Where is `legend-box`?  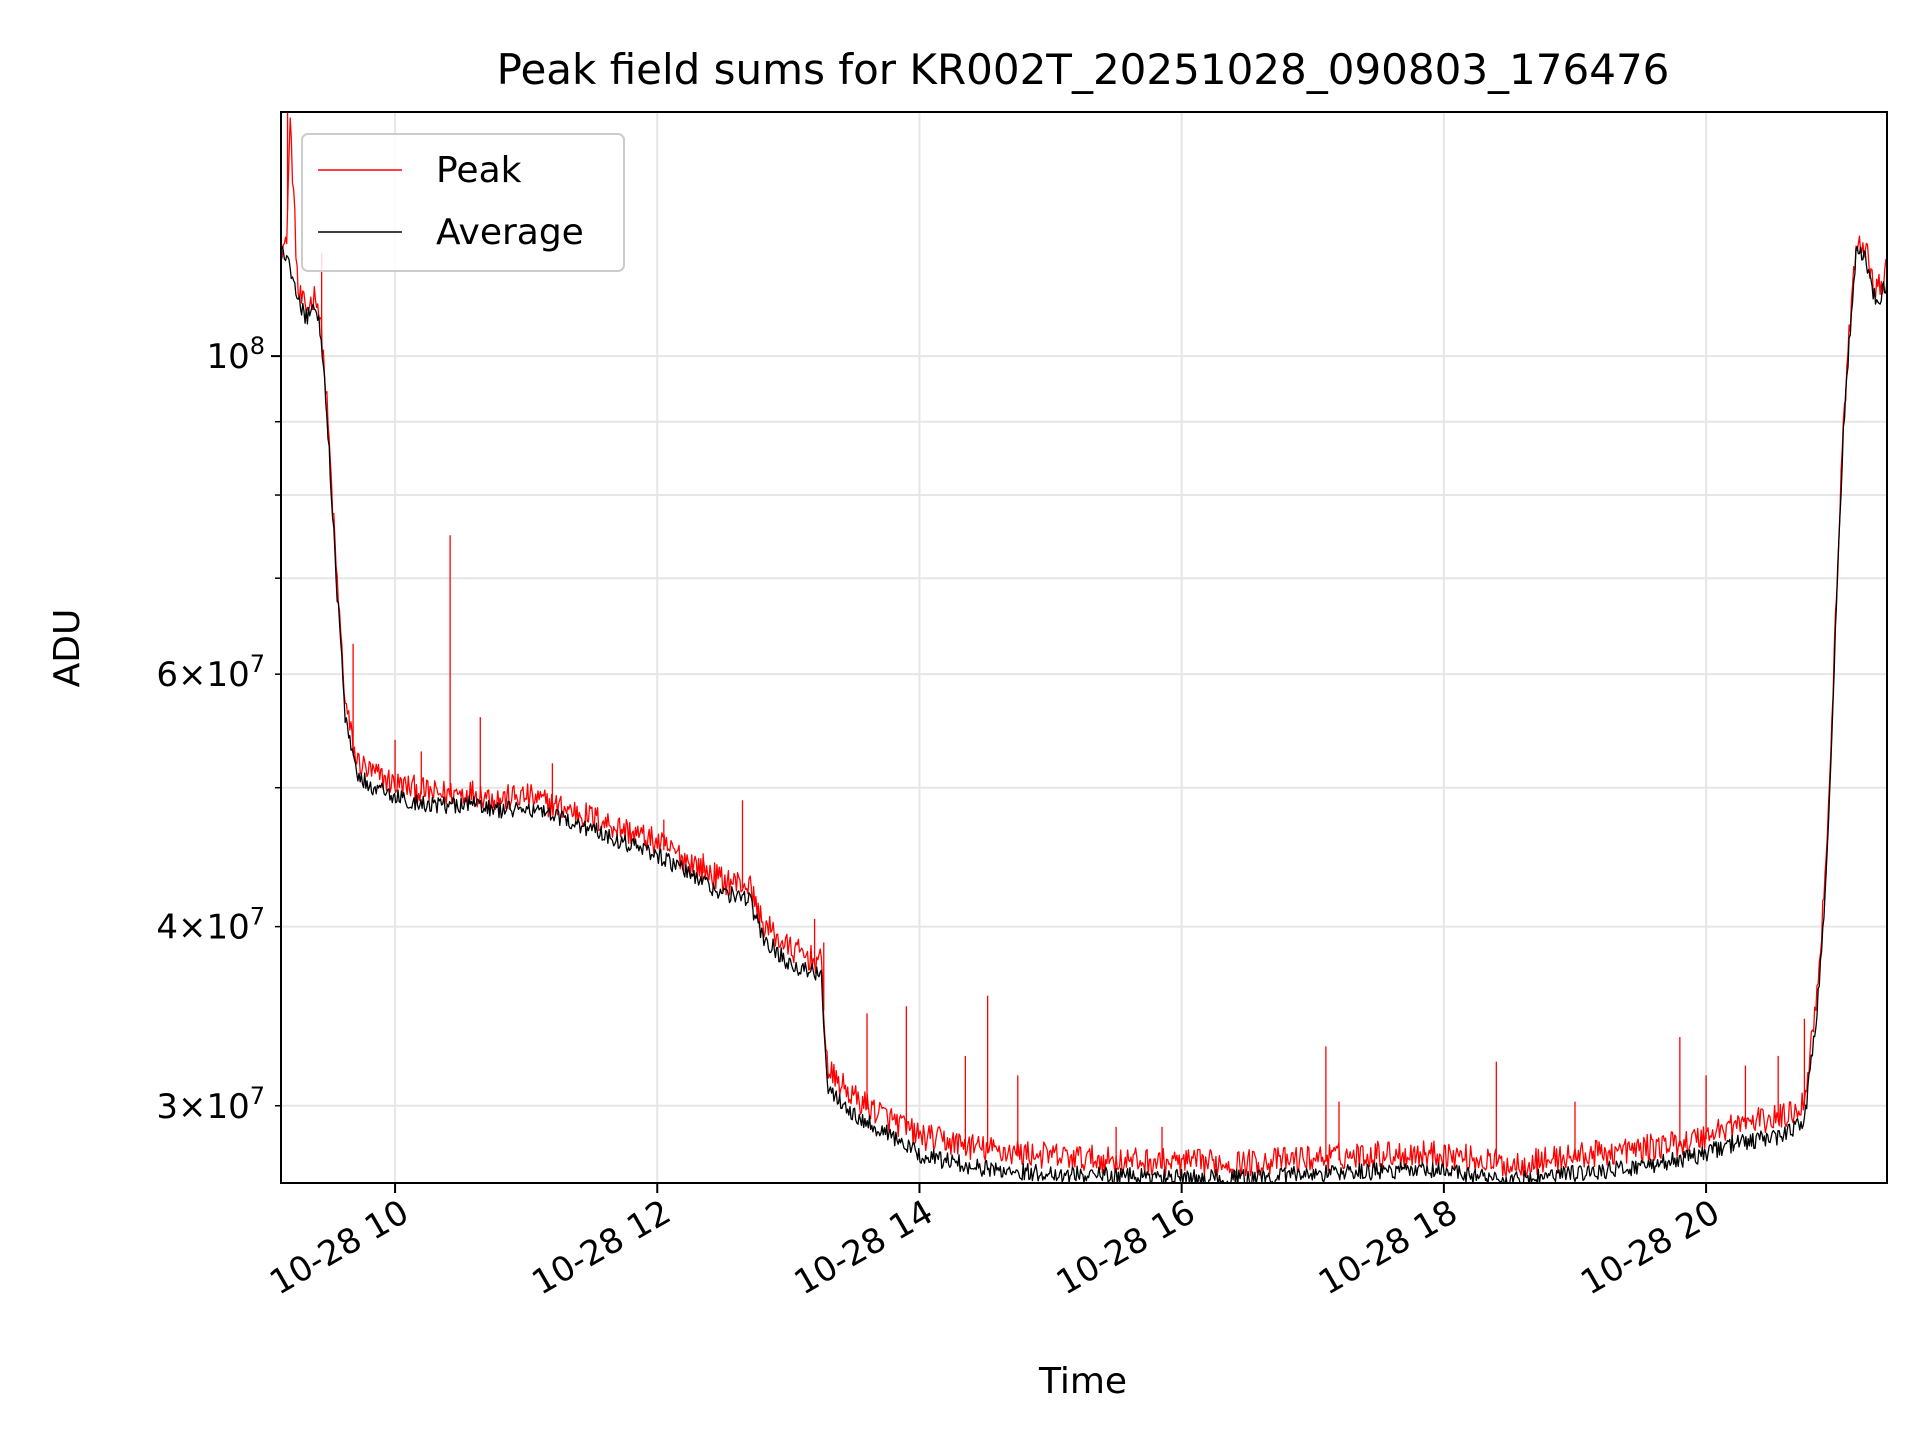 legend-box is located at coordinates (463, 202).